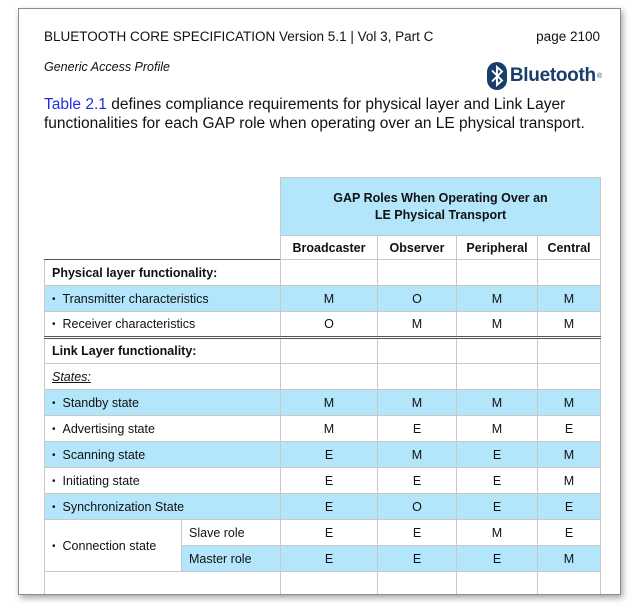 This screenshot has width=630, height=605. Describe the element at coordinates (322, 298) in the screenshot. I see `table-row: Transmitter characteristics M O M M` at that location.